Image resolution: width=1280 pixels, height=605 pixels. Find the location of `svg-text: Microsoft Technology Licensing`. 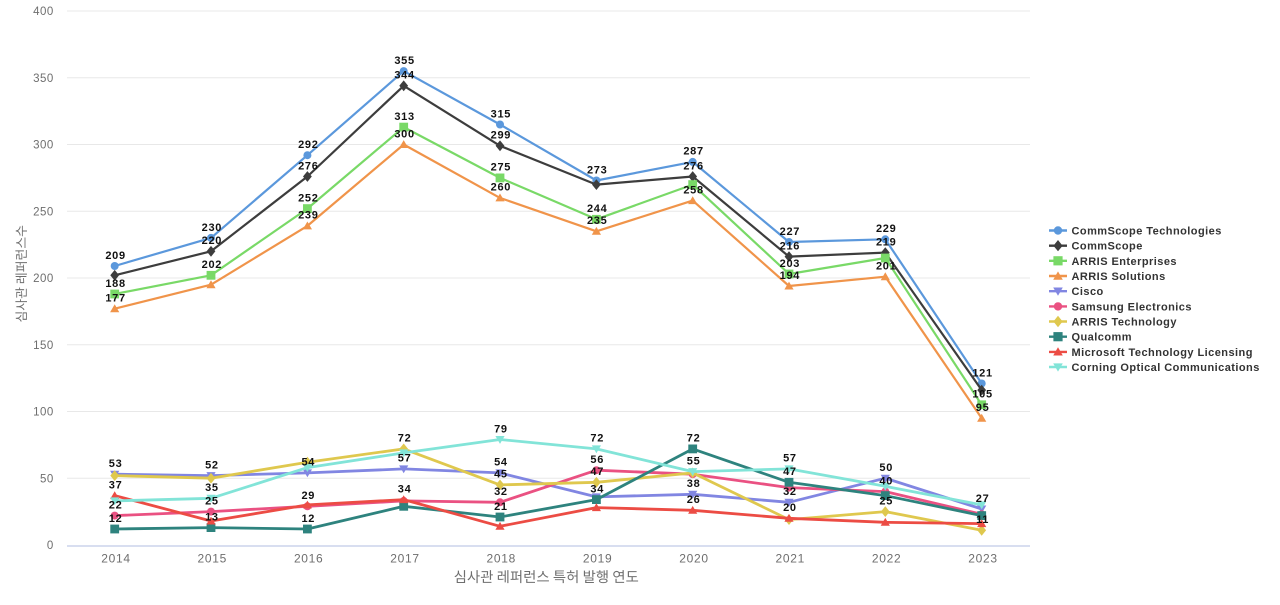

svg-text: Microsoft Technology Licensing is located at coordinates (1162, 353).